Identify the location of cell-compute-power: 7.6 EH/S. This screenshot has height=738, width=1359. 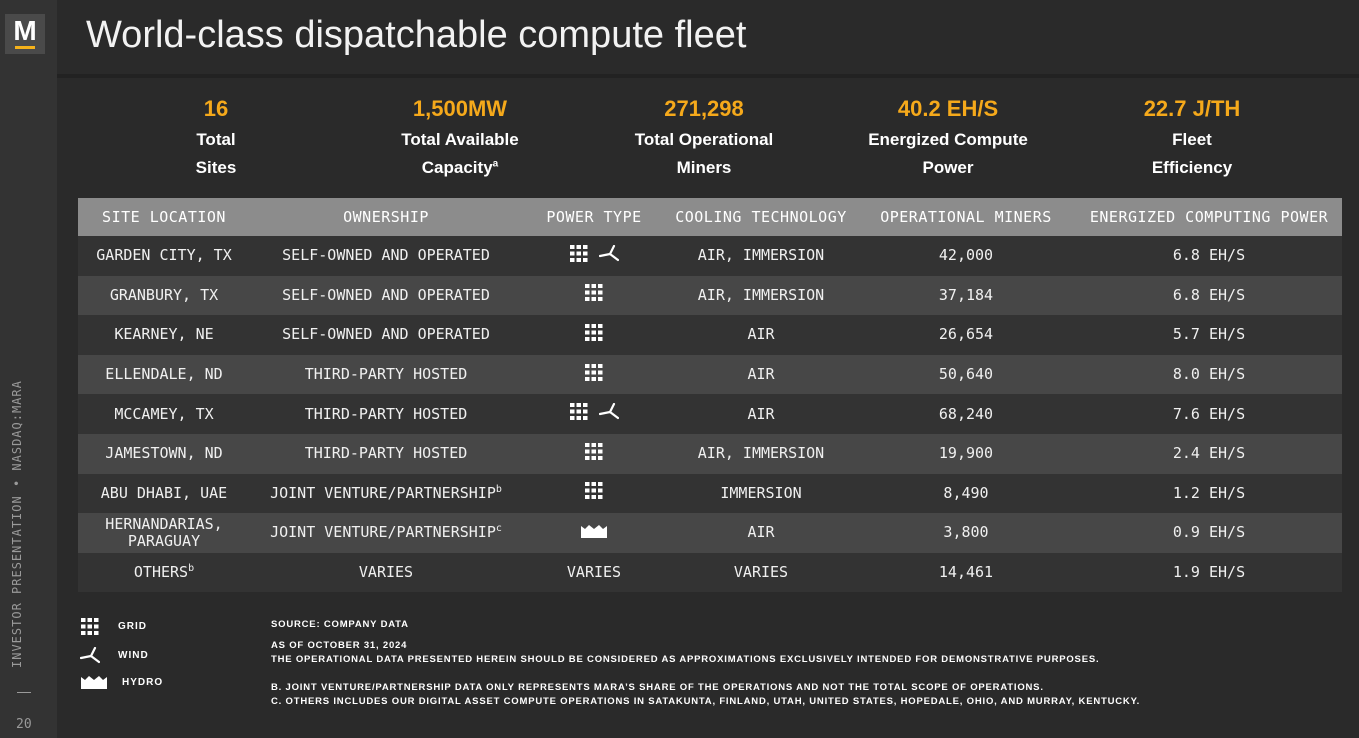
(1209, 414).